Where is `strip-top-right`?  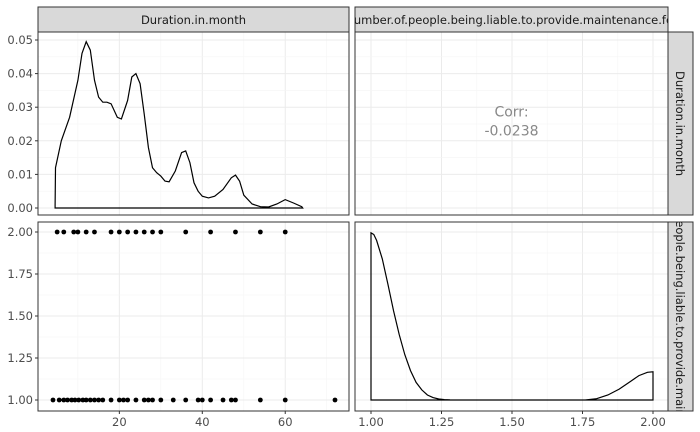 strip-top-right is located at coordinates (511, 19).